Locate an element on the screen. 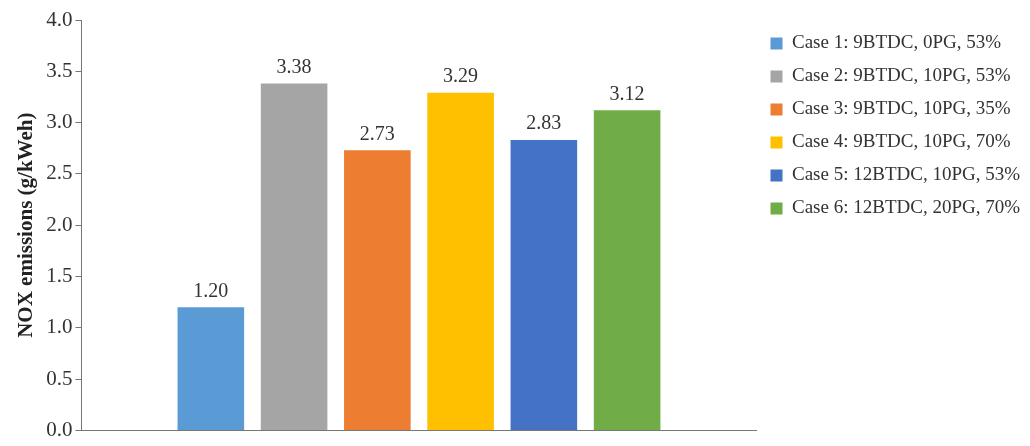 Image resolution: width=1030 pixels, height=446 pixels. legend-label: Case 3: 9BTDC, 10PG, 35% is located at coordinates (901, 108).